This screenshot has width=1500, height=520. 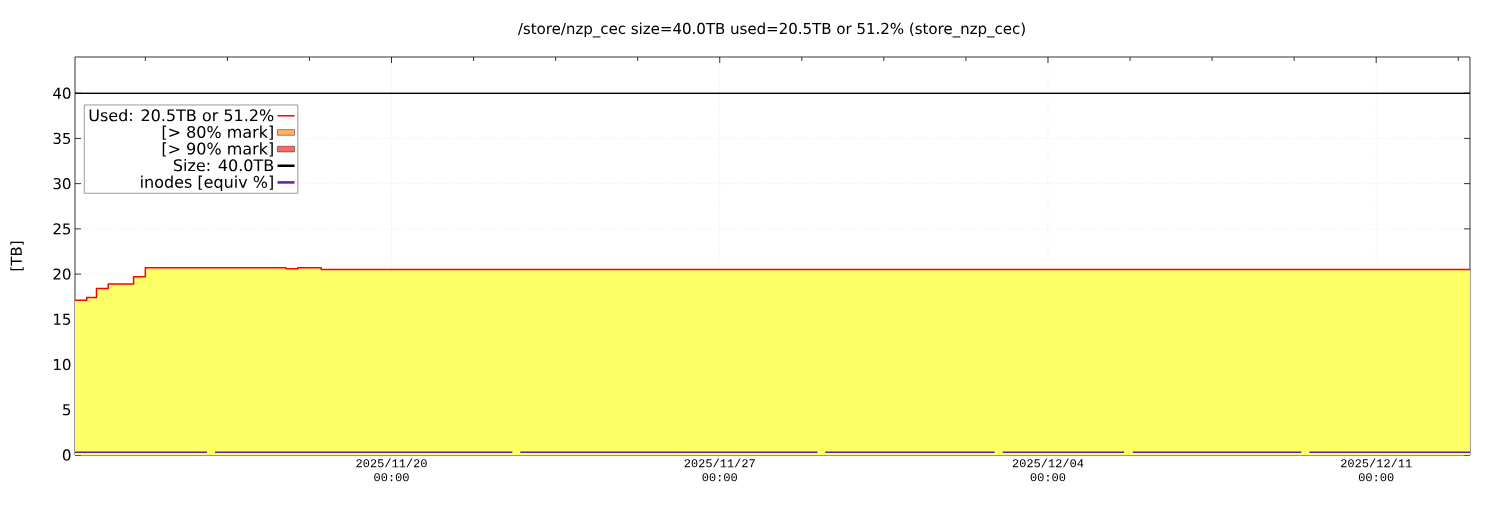 What do you see at coordinates (207, 183) in the screenshot?
I see `legend-label: inodes [equiv %]` at bounding box center [207, 183].